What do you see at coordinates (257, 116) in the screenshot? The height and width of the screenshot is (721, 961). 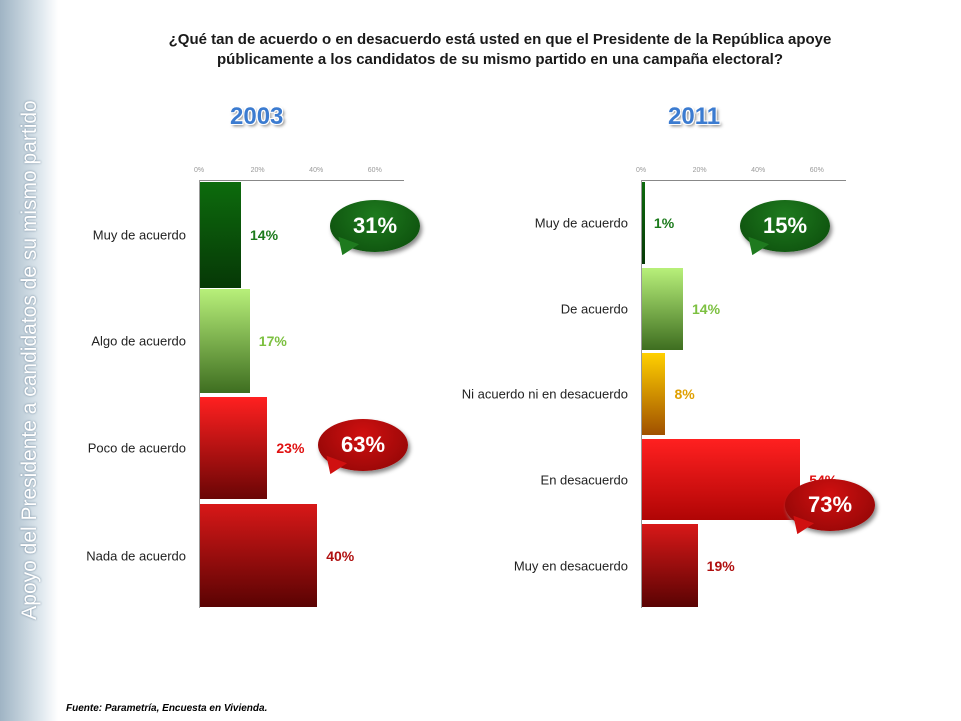 I see `chart-year-title: 2003` at bounding box center [257, 116].